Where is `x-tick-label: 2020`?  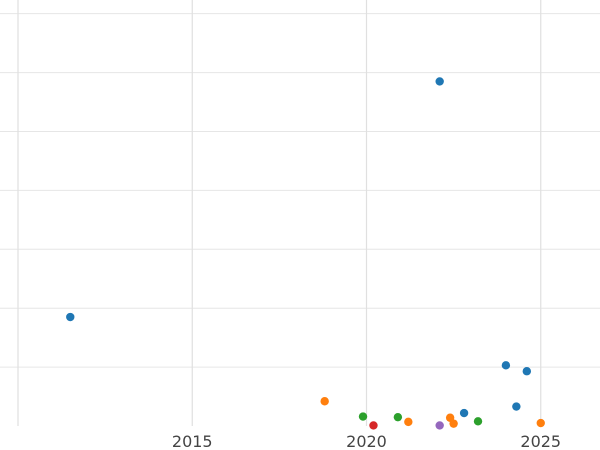
x-tick-label: 2020 is located at coordinates (366, 441).